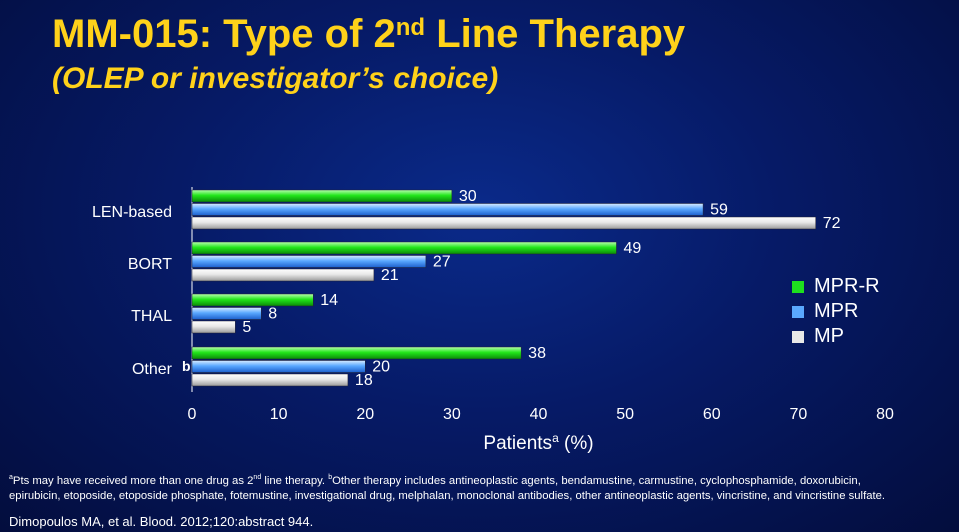 Image resolution: width=959 pixels, height=532 pixels. What do you see at coordinates (468, 196) in the screenshot?
I see `bar-value-label: 30` at bounding box center [468, 196].